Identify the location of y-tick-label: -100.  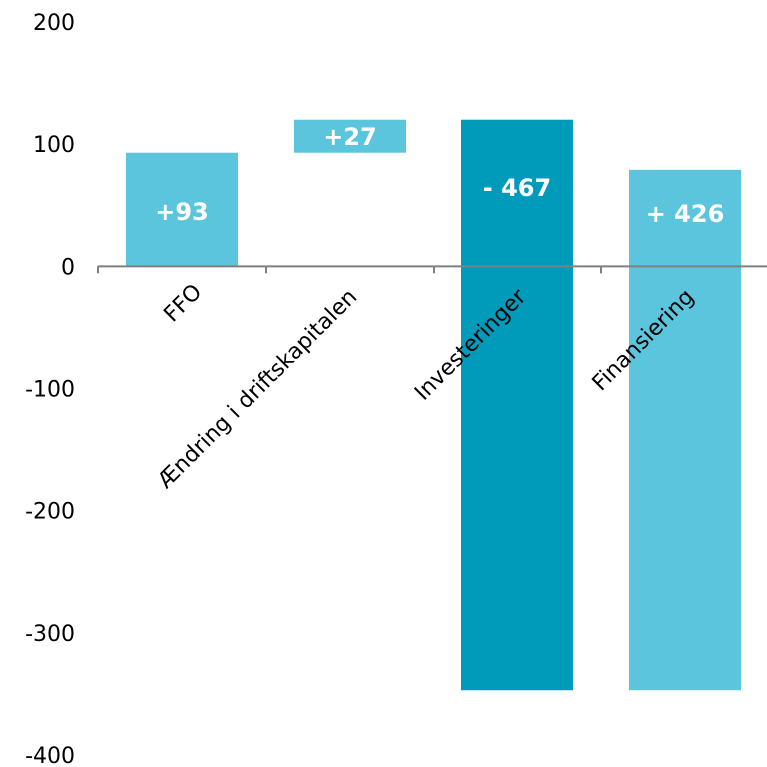
(50, 390).